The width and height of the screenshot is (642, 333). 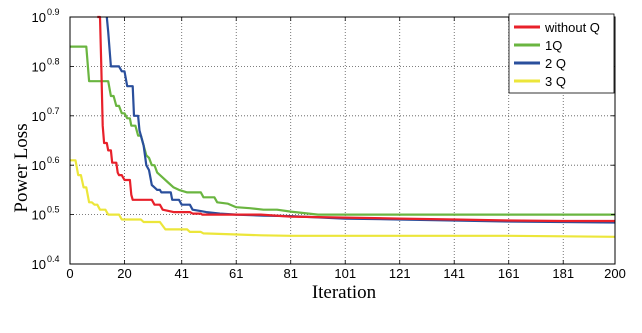 What do you see at coordinates (53, 12) in the screenshot?
I see `y-tick-exponent: 0.9` at bounding box center [53, 12].